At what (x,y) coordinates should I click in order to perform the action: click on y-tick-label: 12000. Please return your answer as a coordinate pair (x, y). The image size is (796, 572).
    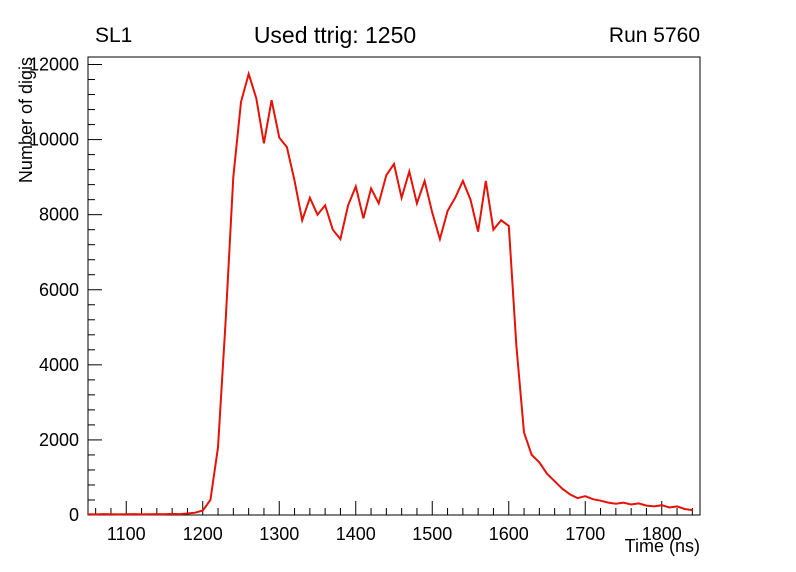
    Looking at the image, I should click on (54, 65).